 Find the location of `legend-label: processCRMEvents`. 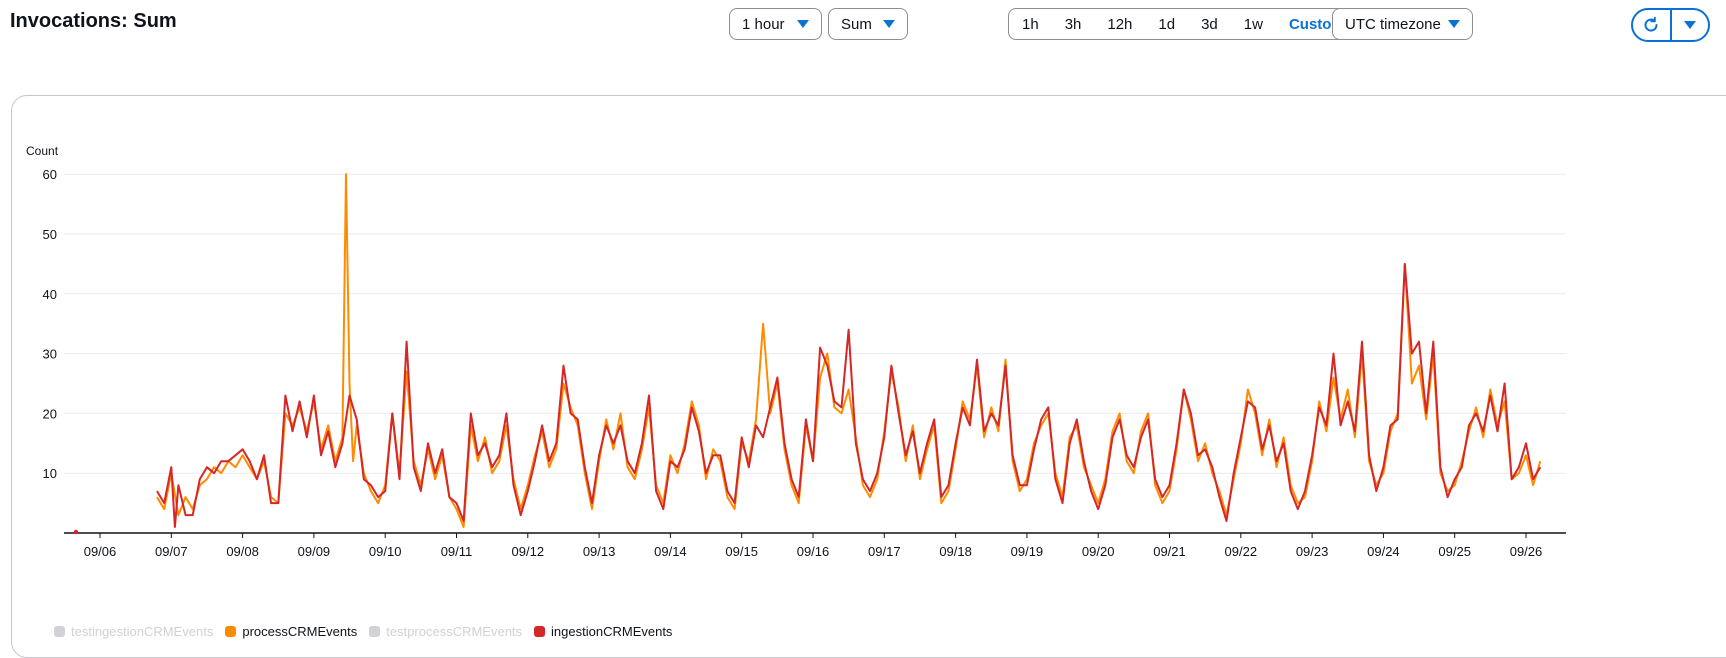

legend-label: processCRMEvents is located at coordinates (300, 631).